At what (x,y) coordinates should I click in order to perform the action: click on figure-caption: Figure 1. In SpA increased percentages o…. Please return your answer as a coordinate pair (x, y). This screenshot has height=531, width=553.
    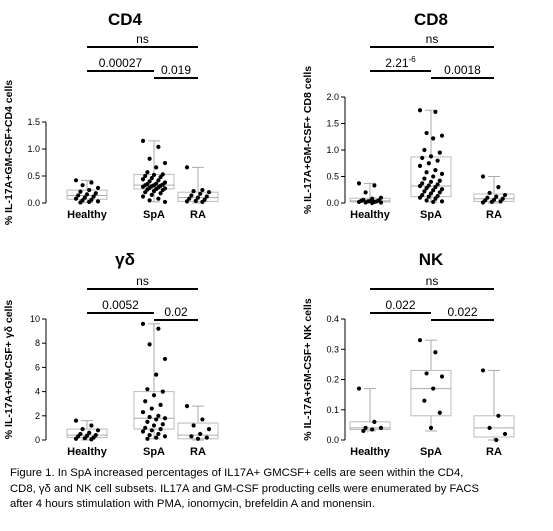
    Looking at the image, I should click on (277, 489).